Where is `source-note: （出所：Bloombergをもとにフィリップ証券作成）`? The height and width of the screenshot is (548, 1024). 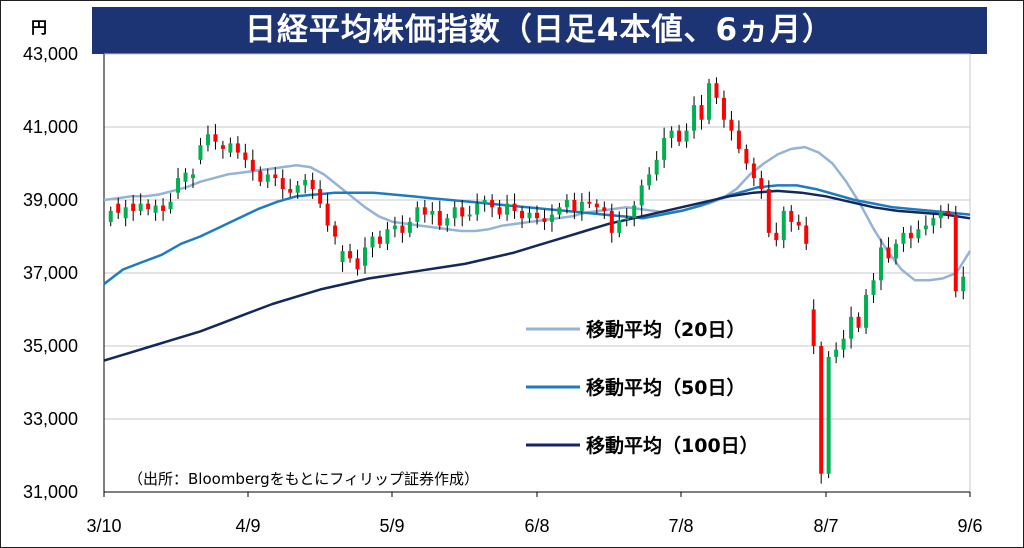
source-note: （出所：Bloombergをもとにフィリップ証券作成） is located at coordinates (303, 479).